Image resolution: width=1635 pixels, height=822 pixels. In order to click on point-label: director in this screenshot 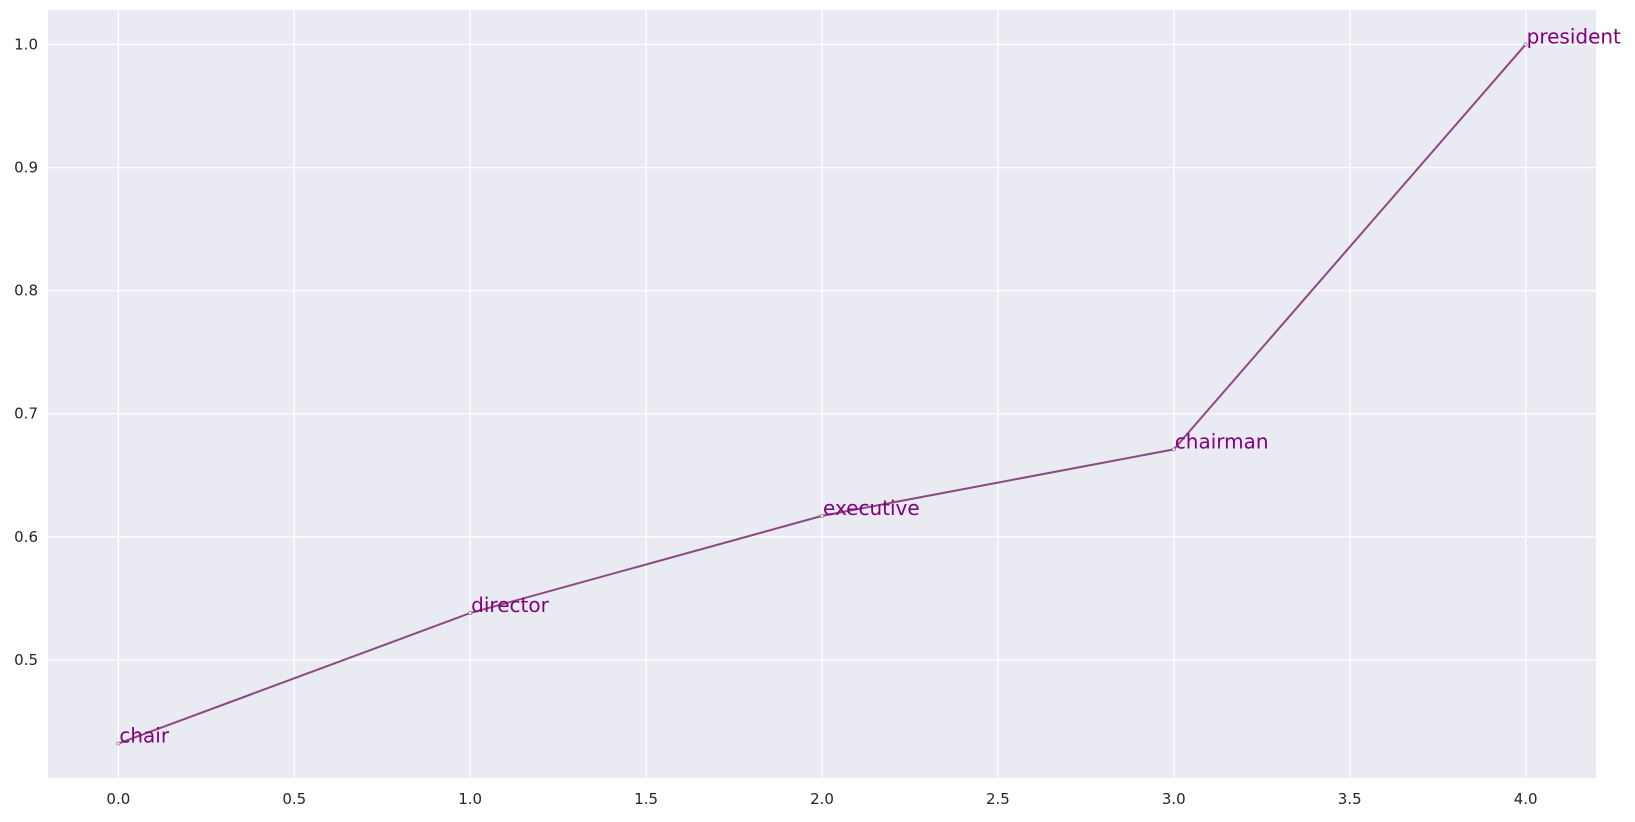, I will do `click(510, 605)`.